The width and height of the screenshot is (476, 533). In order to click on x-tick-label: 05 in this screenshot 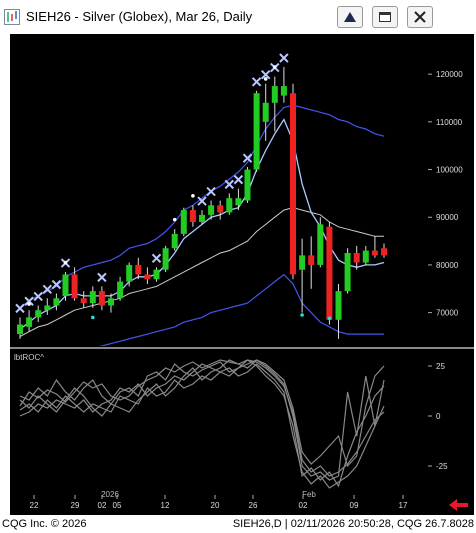, I will do `click(117, 505)`.